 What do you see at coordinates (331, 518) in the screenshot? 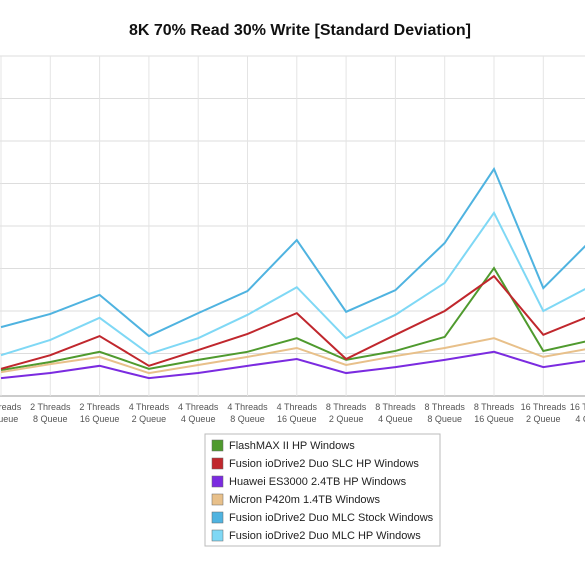
I see `legend-label: Fusion ioDrive2 Duo MLC Stock Windows` at bounding box center [331, 518].